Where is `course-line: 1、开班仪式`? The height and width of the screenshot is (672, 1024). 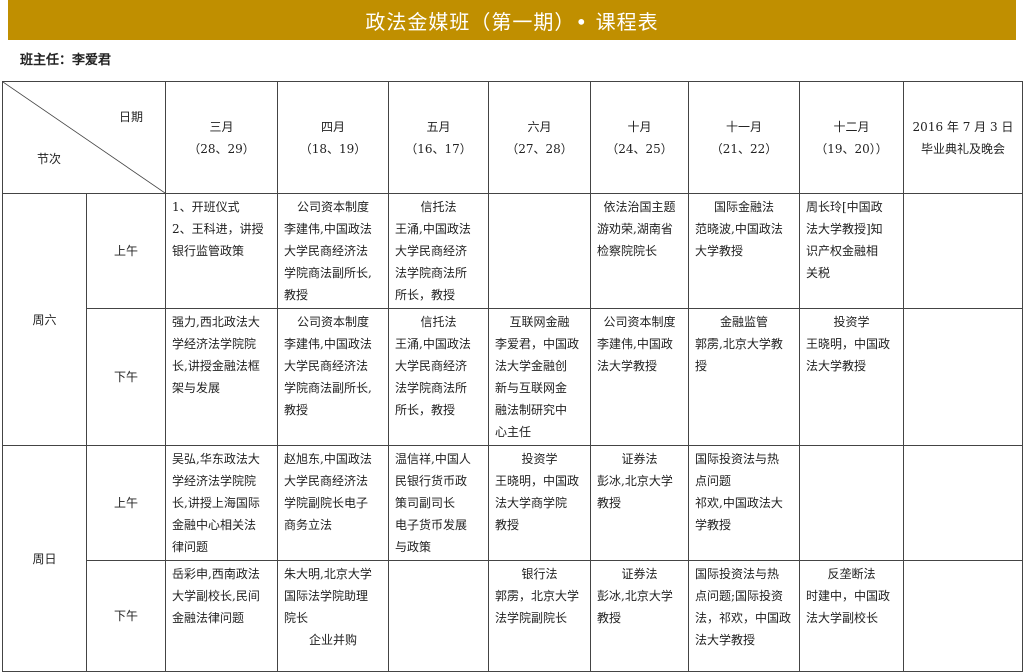
course-line: 1、开班仪式 is located at coordinates (206, 207).